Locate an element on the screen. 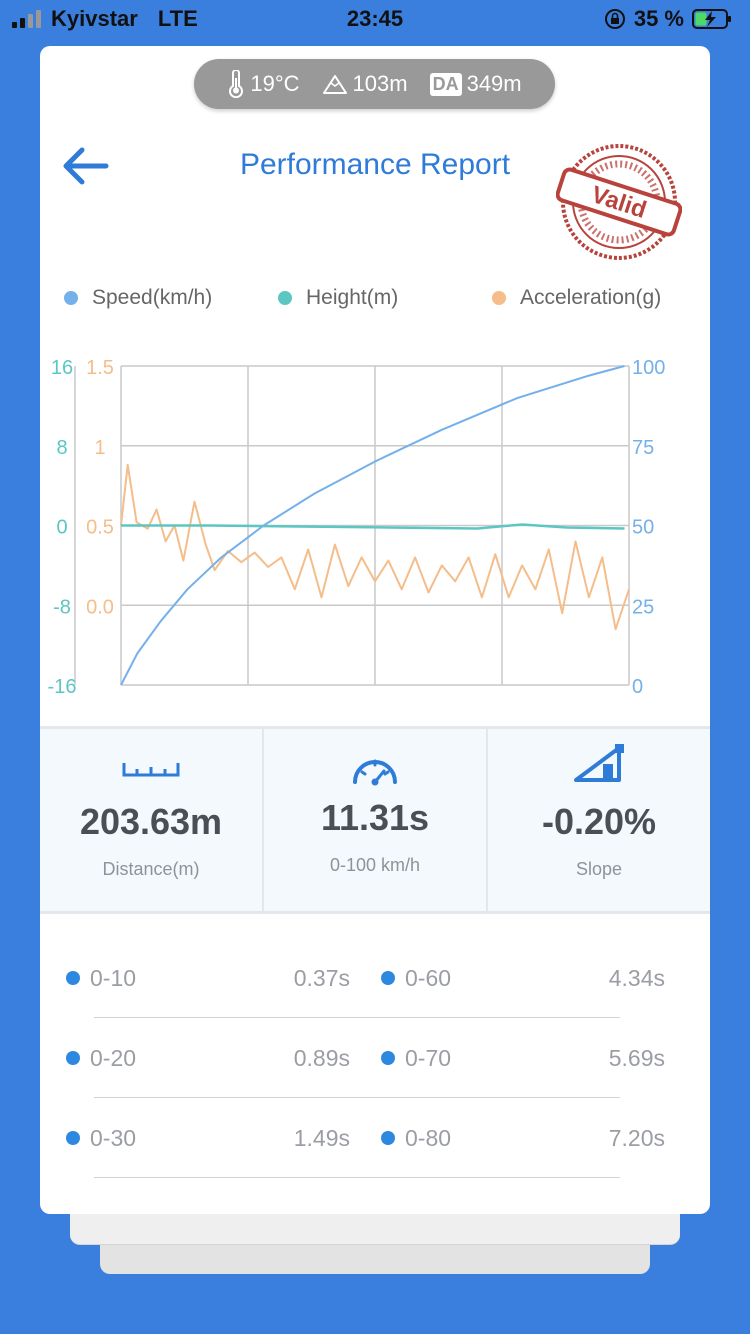 The height and width of the screenshot is (1334, 750). slope-value: -0.20% is located at coordinates (599, 821).